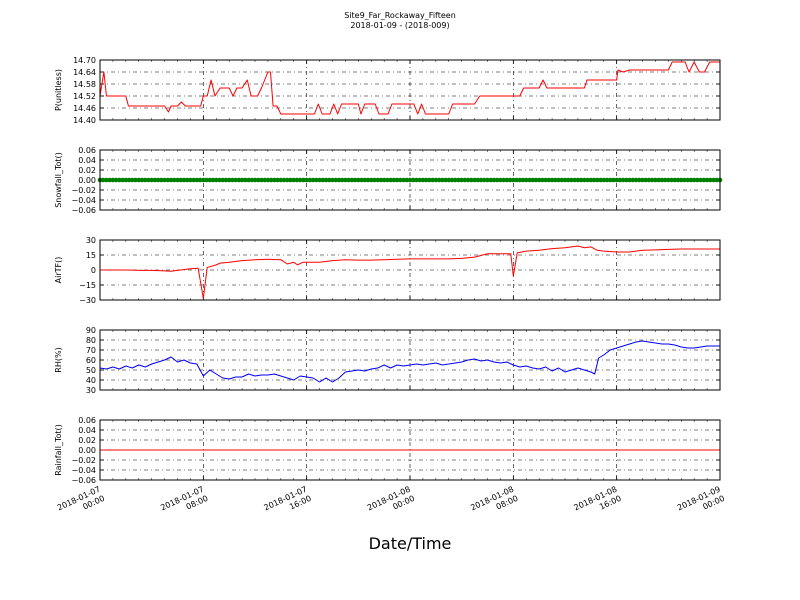 This screenshot has height=600, width=800. Describe the element at coordinates (409, 88) in the screenshot. I see `series-line` at that location.